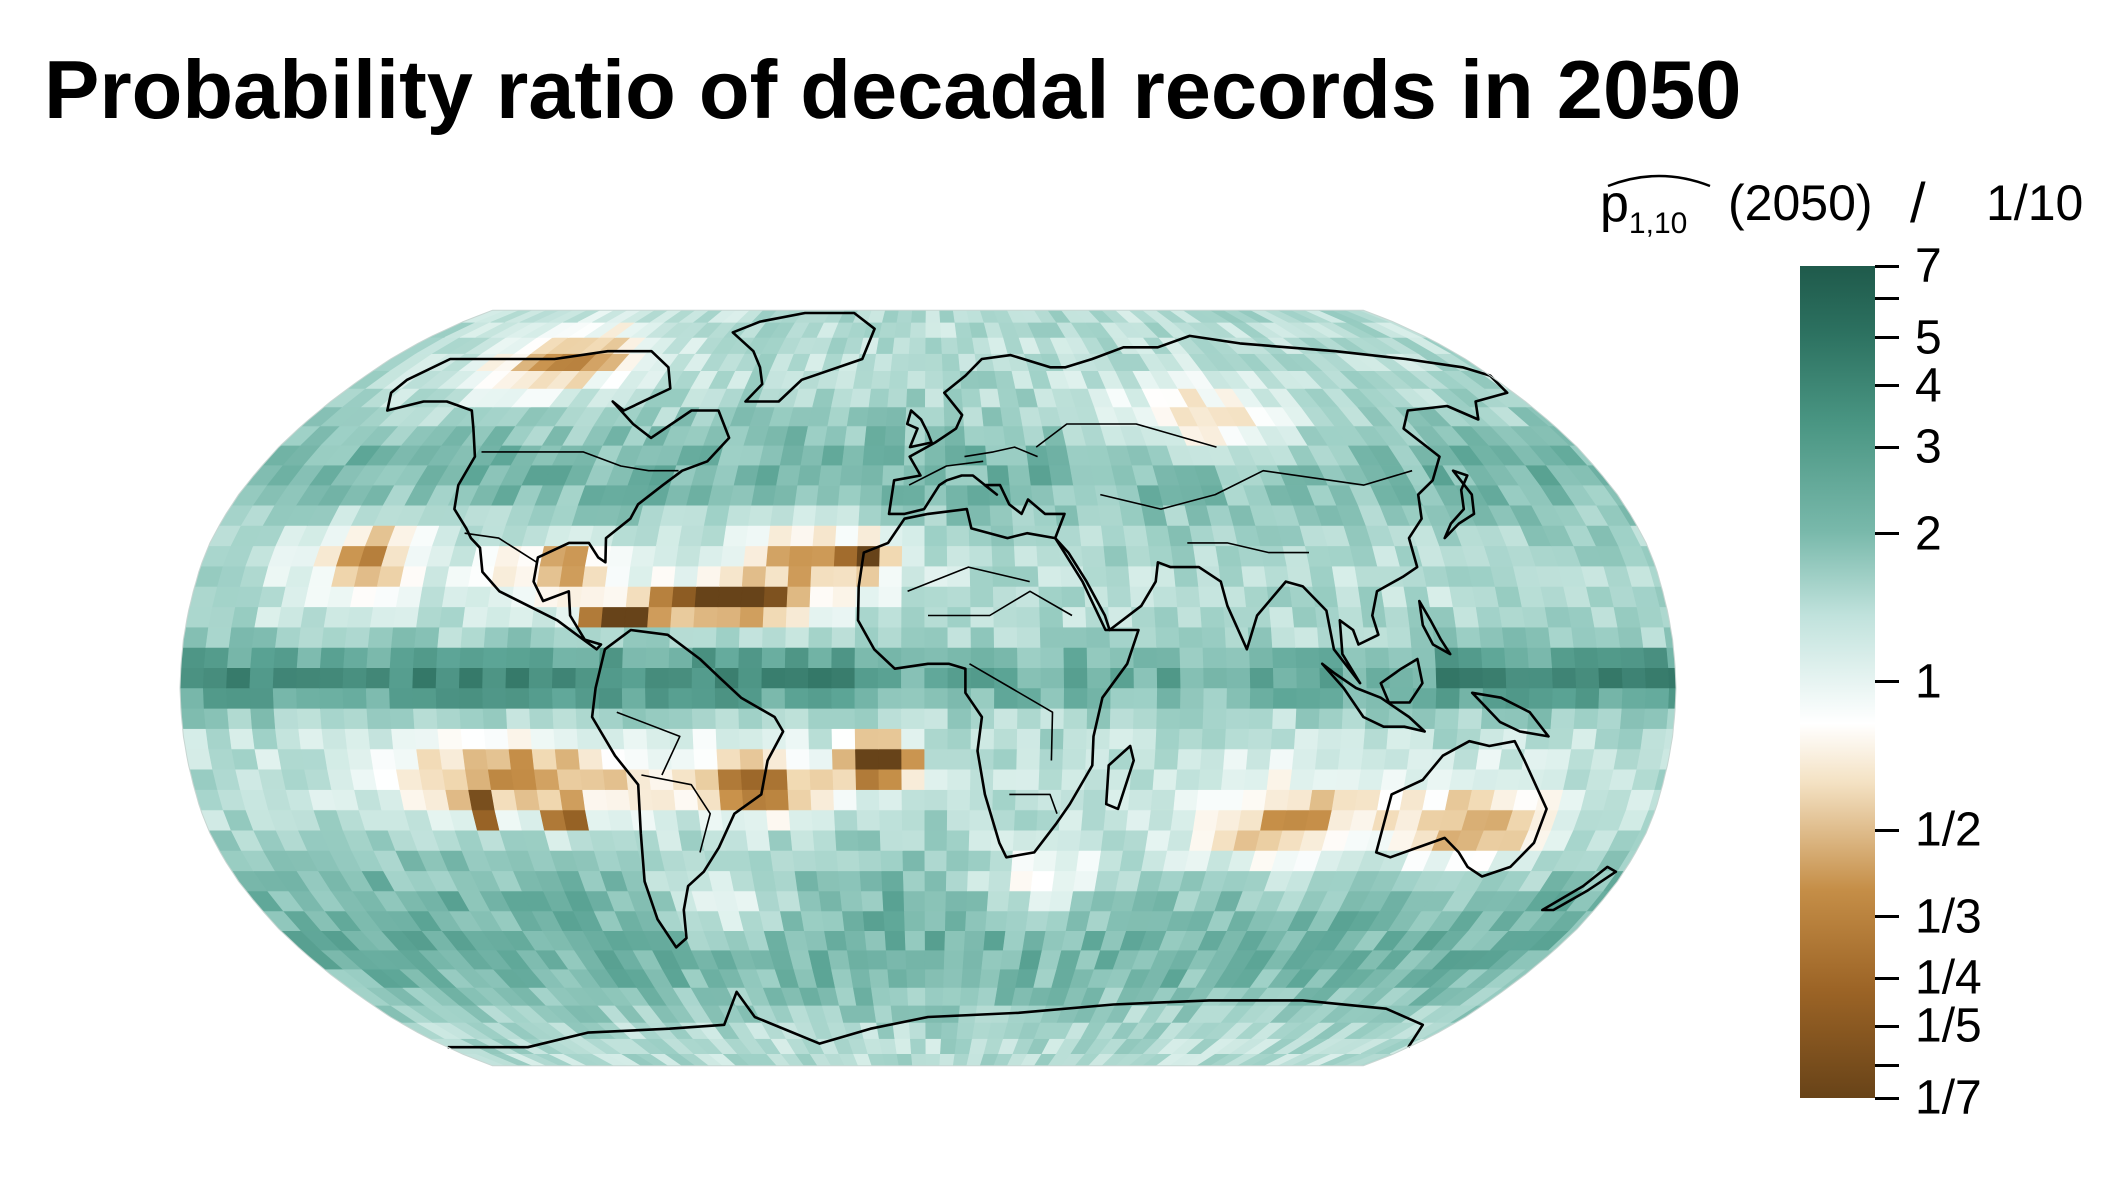 This screenshot has height=1178, width=2126. Describe the element at coordinates (1928, 534) in the screenshot. I see `colorbar-tick-label: 2` at that location.